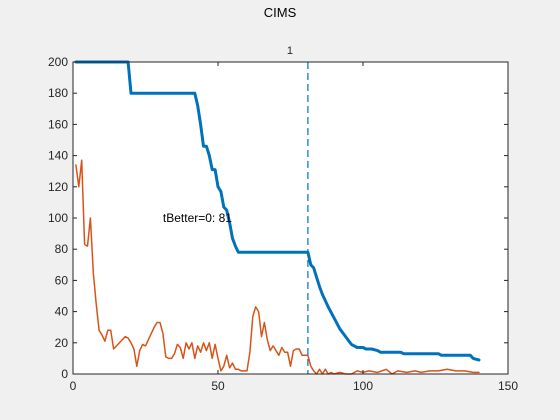 The height and width of the screenshot is (420, 560). What do you see at coordinates (58, 187) in the screenshot?
I see `y-tick-label: 120` at bounding box center [58, 187].